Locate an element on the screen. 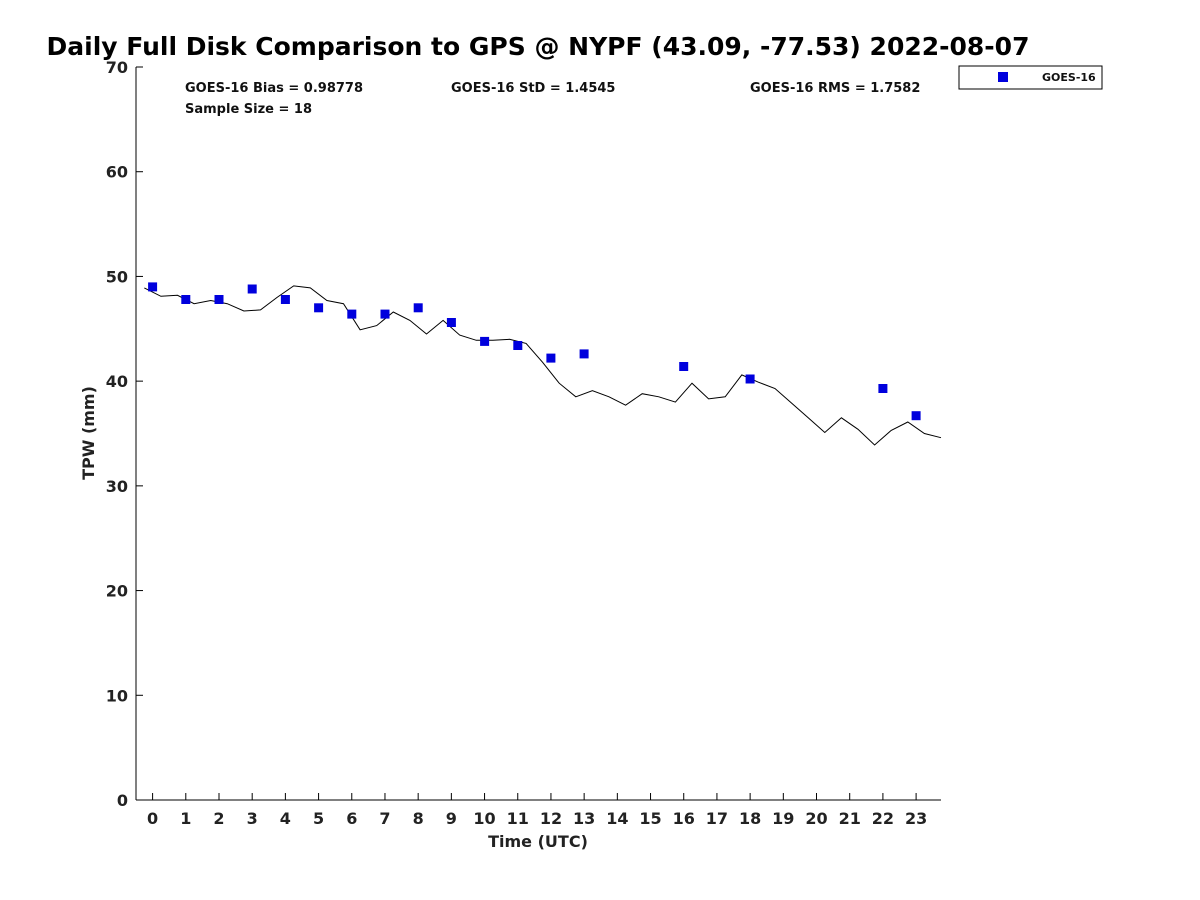 Image resolution: width=1200 pixels, height=900 pixels. x-tick-label: 8 is located at coordinates (418, 818).